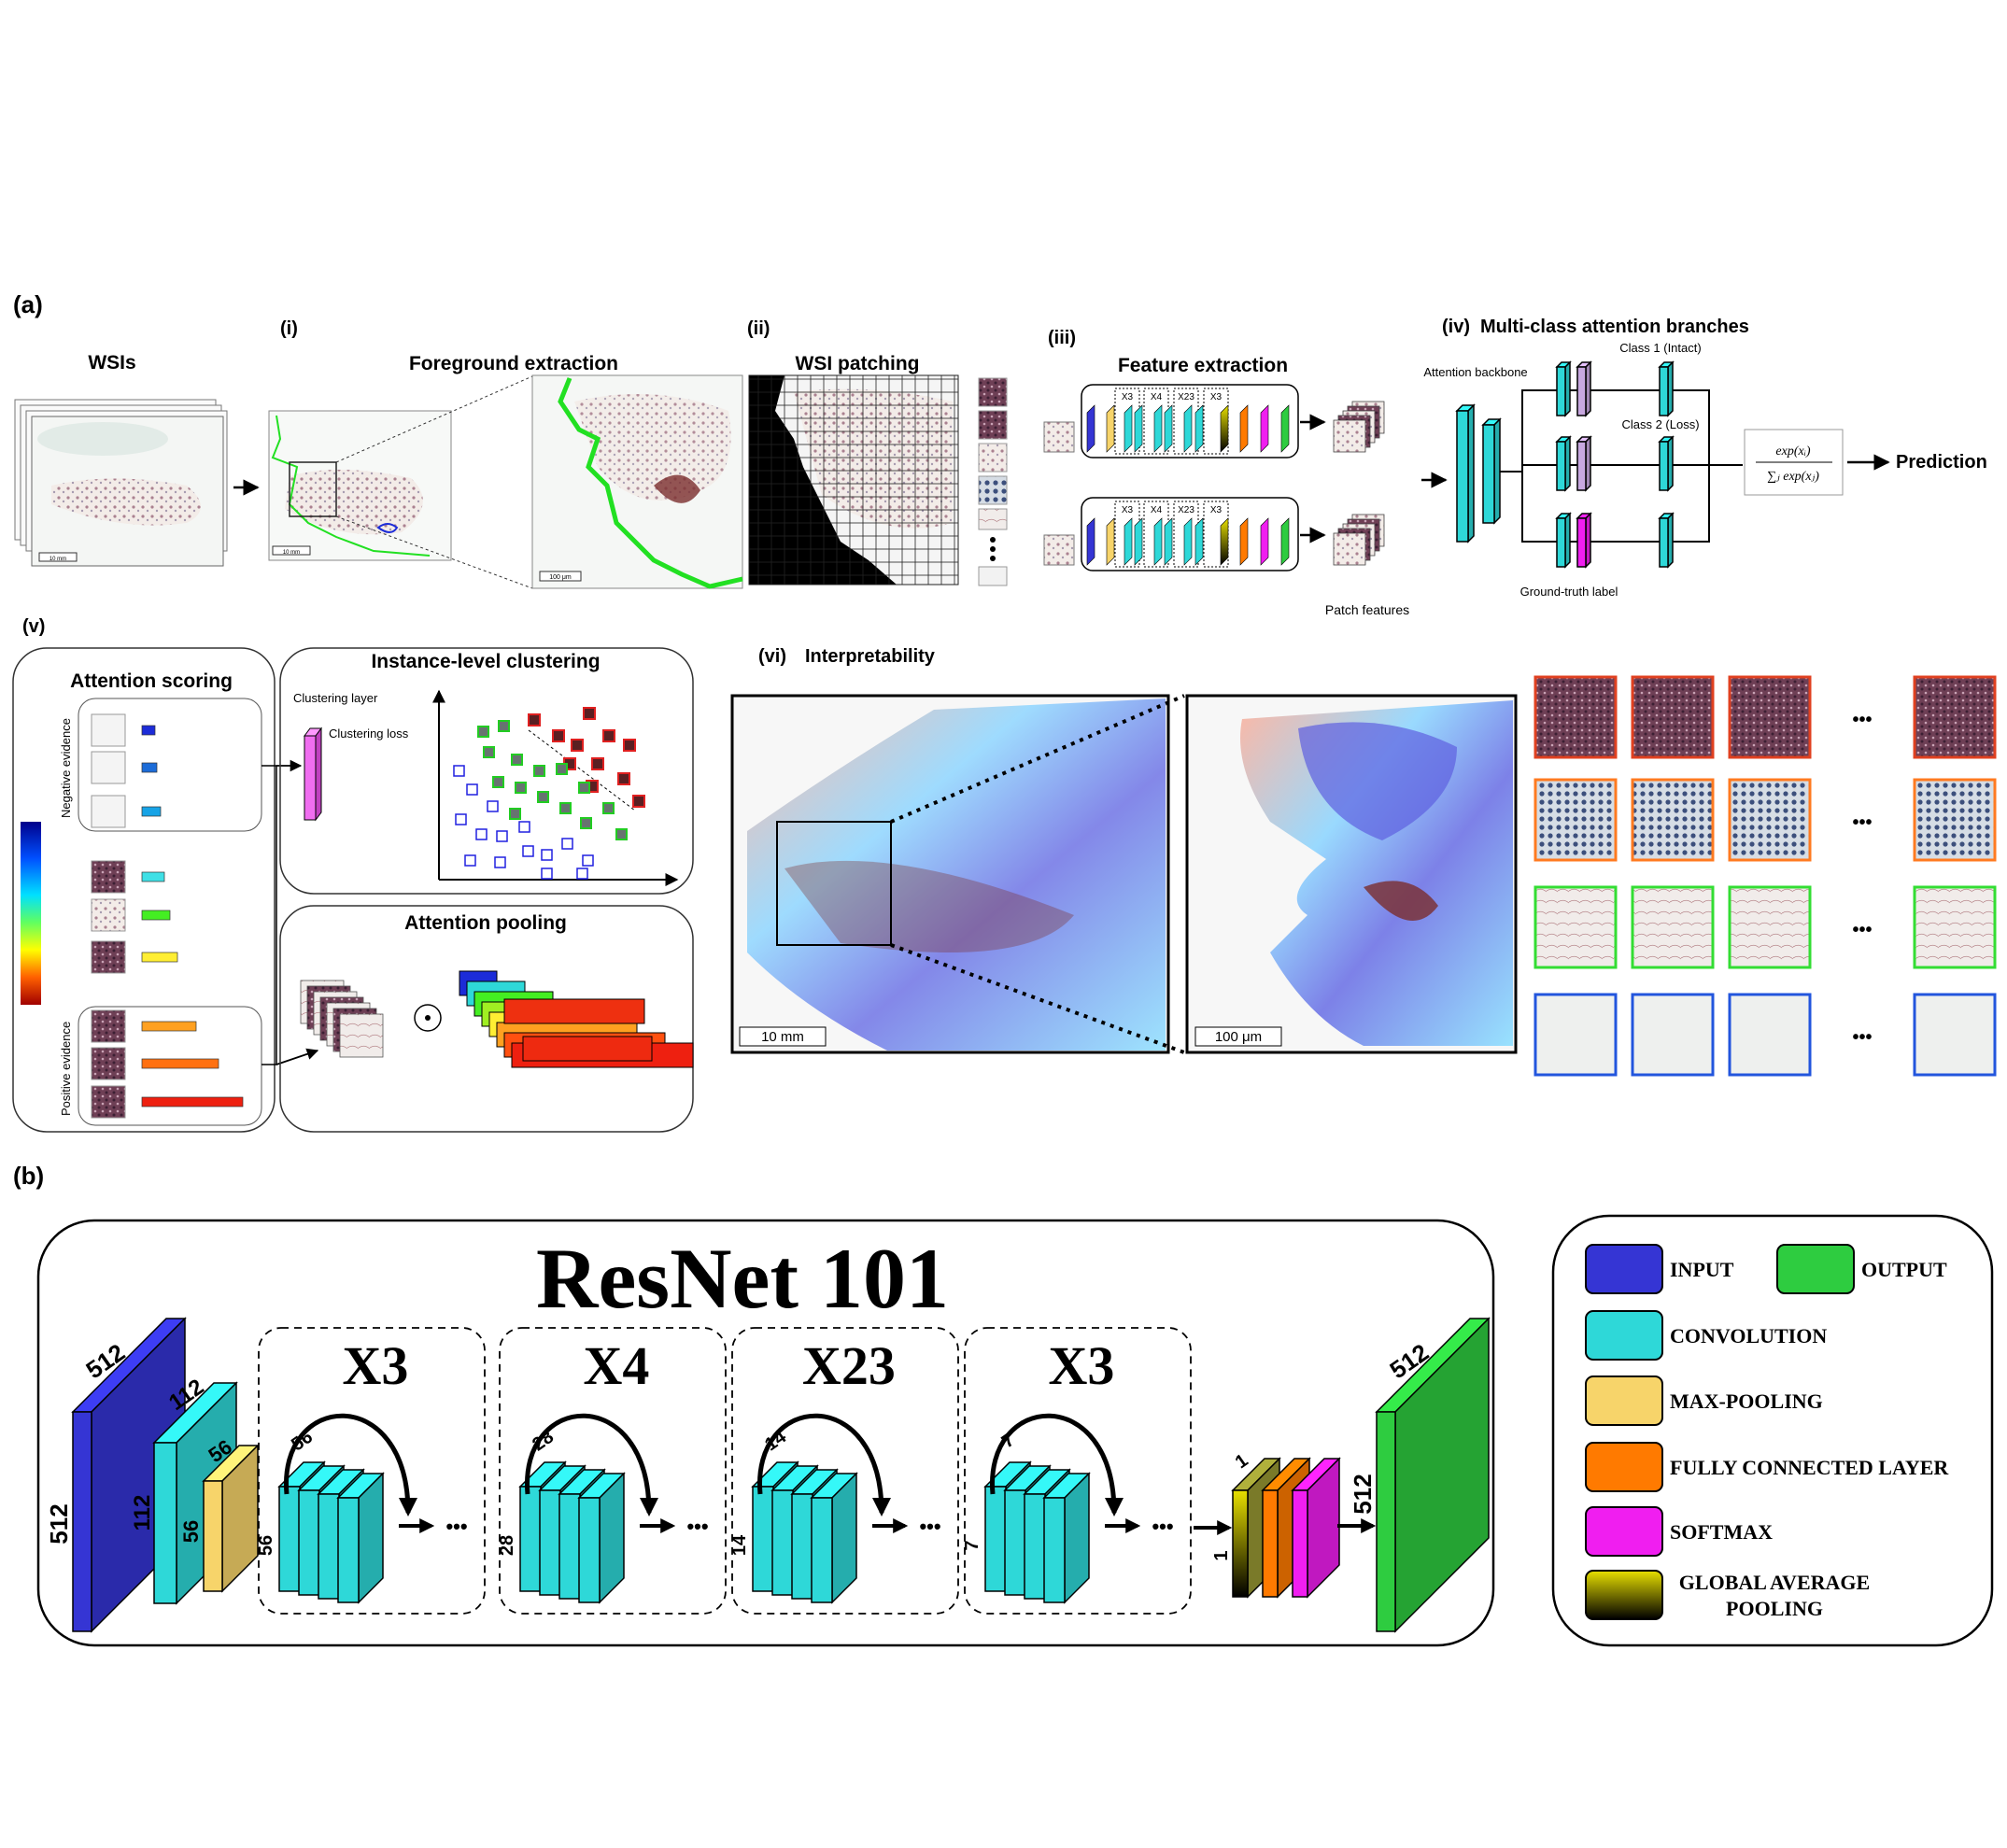 Image resolution: width=2007 pixels, height=1848 pixels. I want to click on backbone-layer-2-side, so click(1497, 471).